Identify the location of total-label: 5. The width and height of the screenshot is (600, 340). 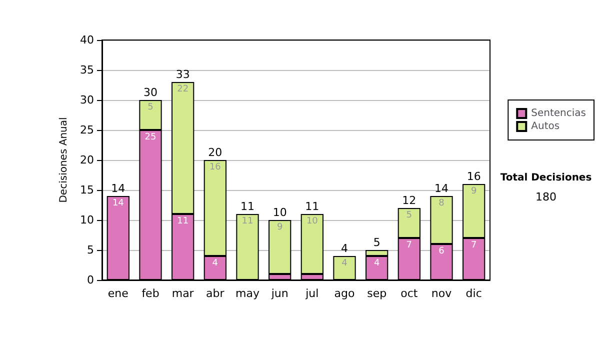
(376, 242).